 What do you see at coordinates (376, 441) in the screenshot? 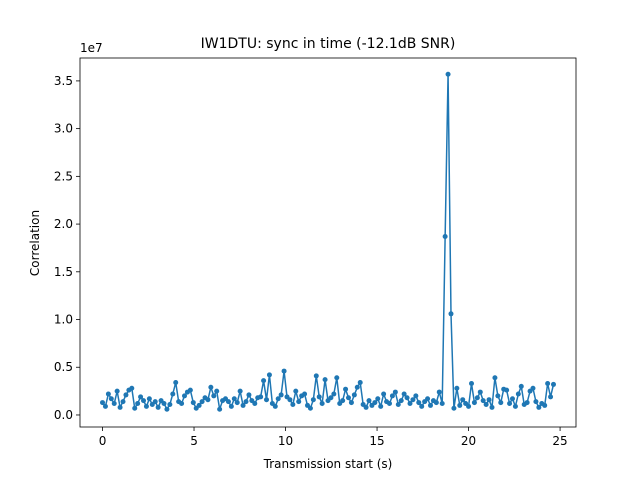
I see `x-tick-label: 15` at bounding box center [376, 441].